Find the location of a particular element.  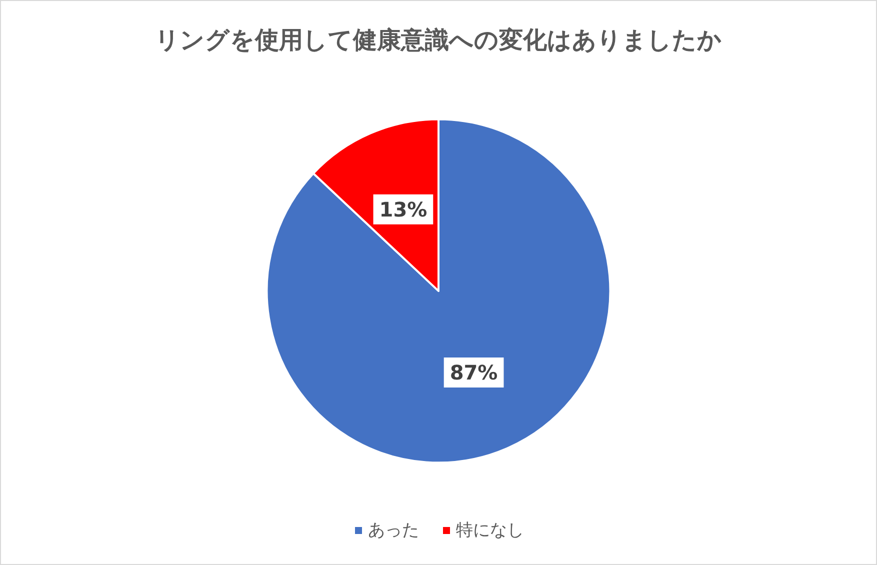

legend-label: あった is located at coordinates (393, 530).